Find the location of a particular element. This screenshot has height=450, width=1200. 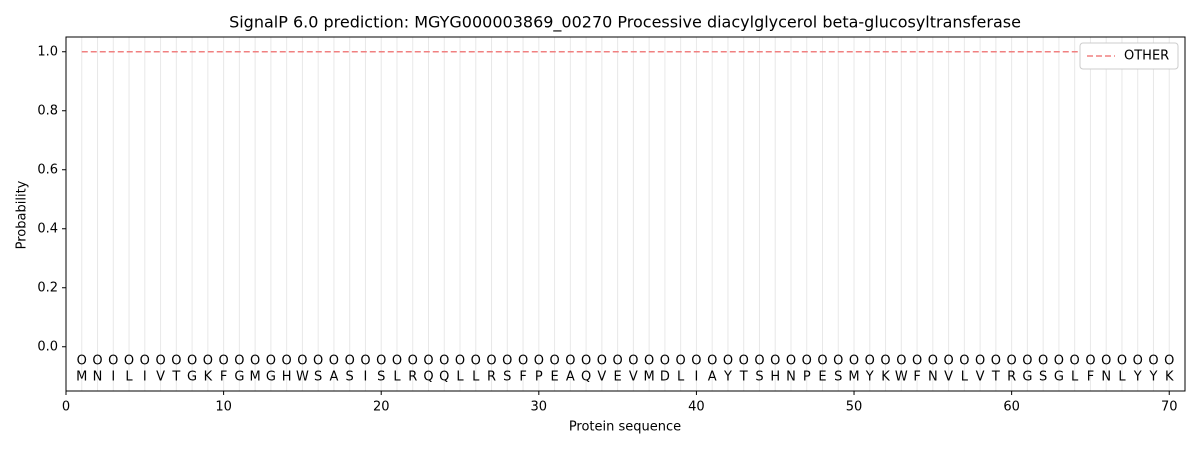

x-tick-label: 20 is located at coordinates (381, 407).